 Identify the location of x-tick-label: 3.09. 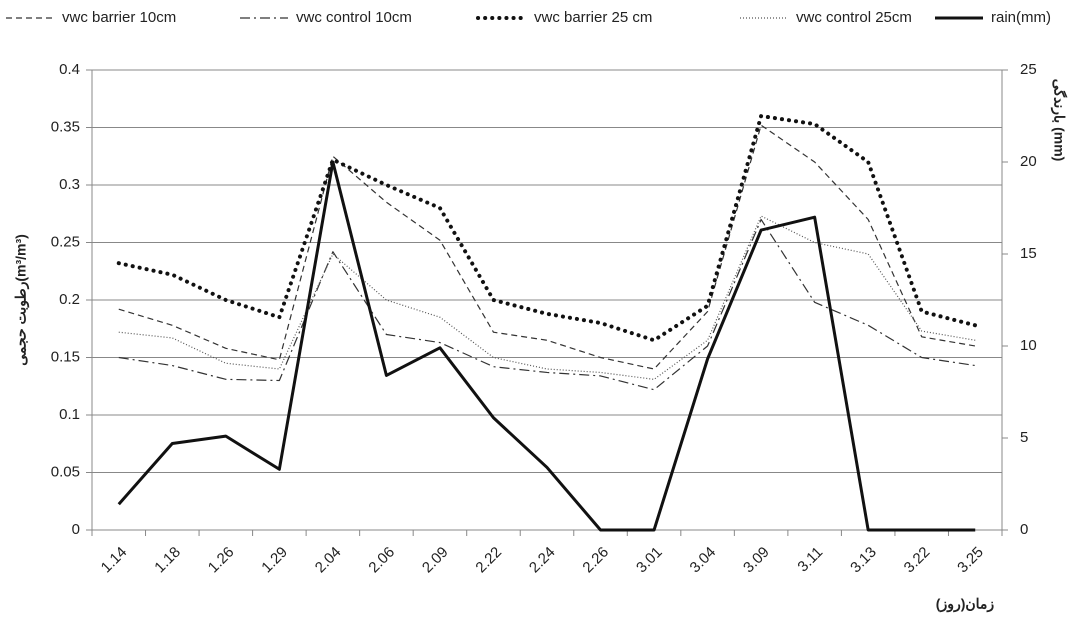
(756, 560).